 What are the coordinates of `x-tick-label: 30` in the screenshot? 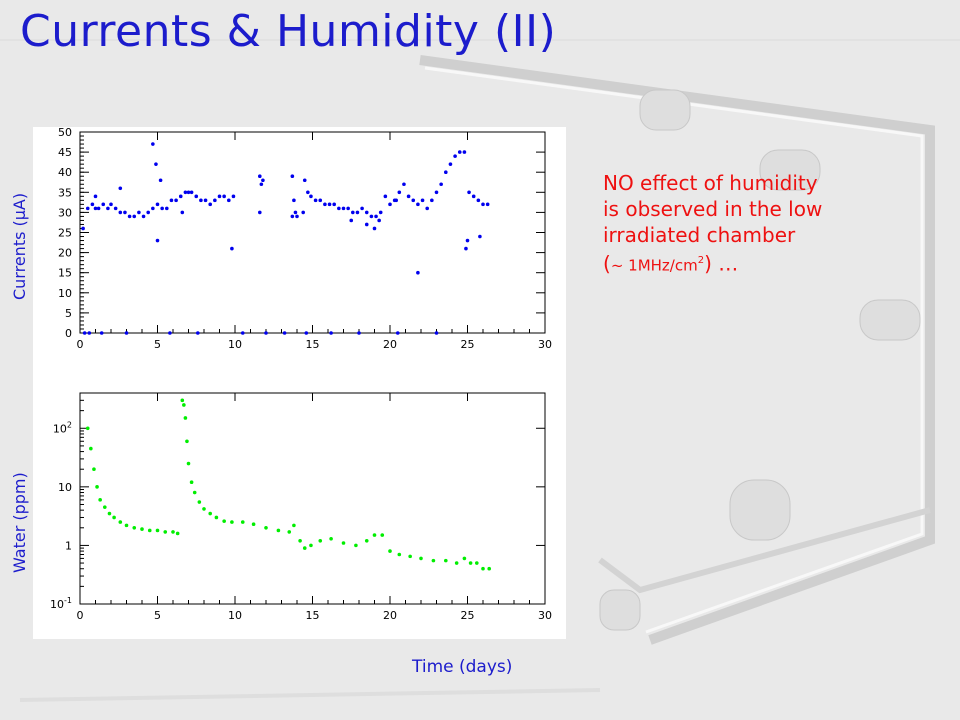 It's located at (545, 344).